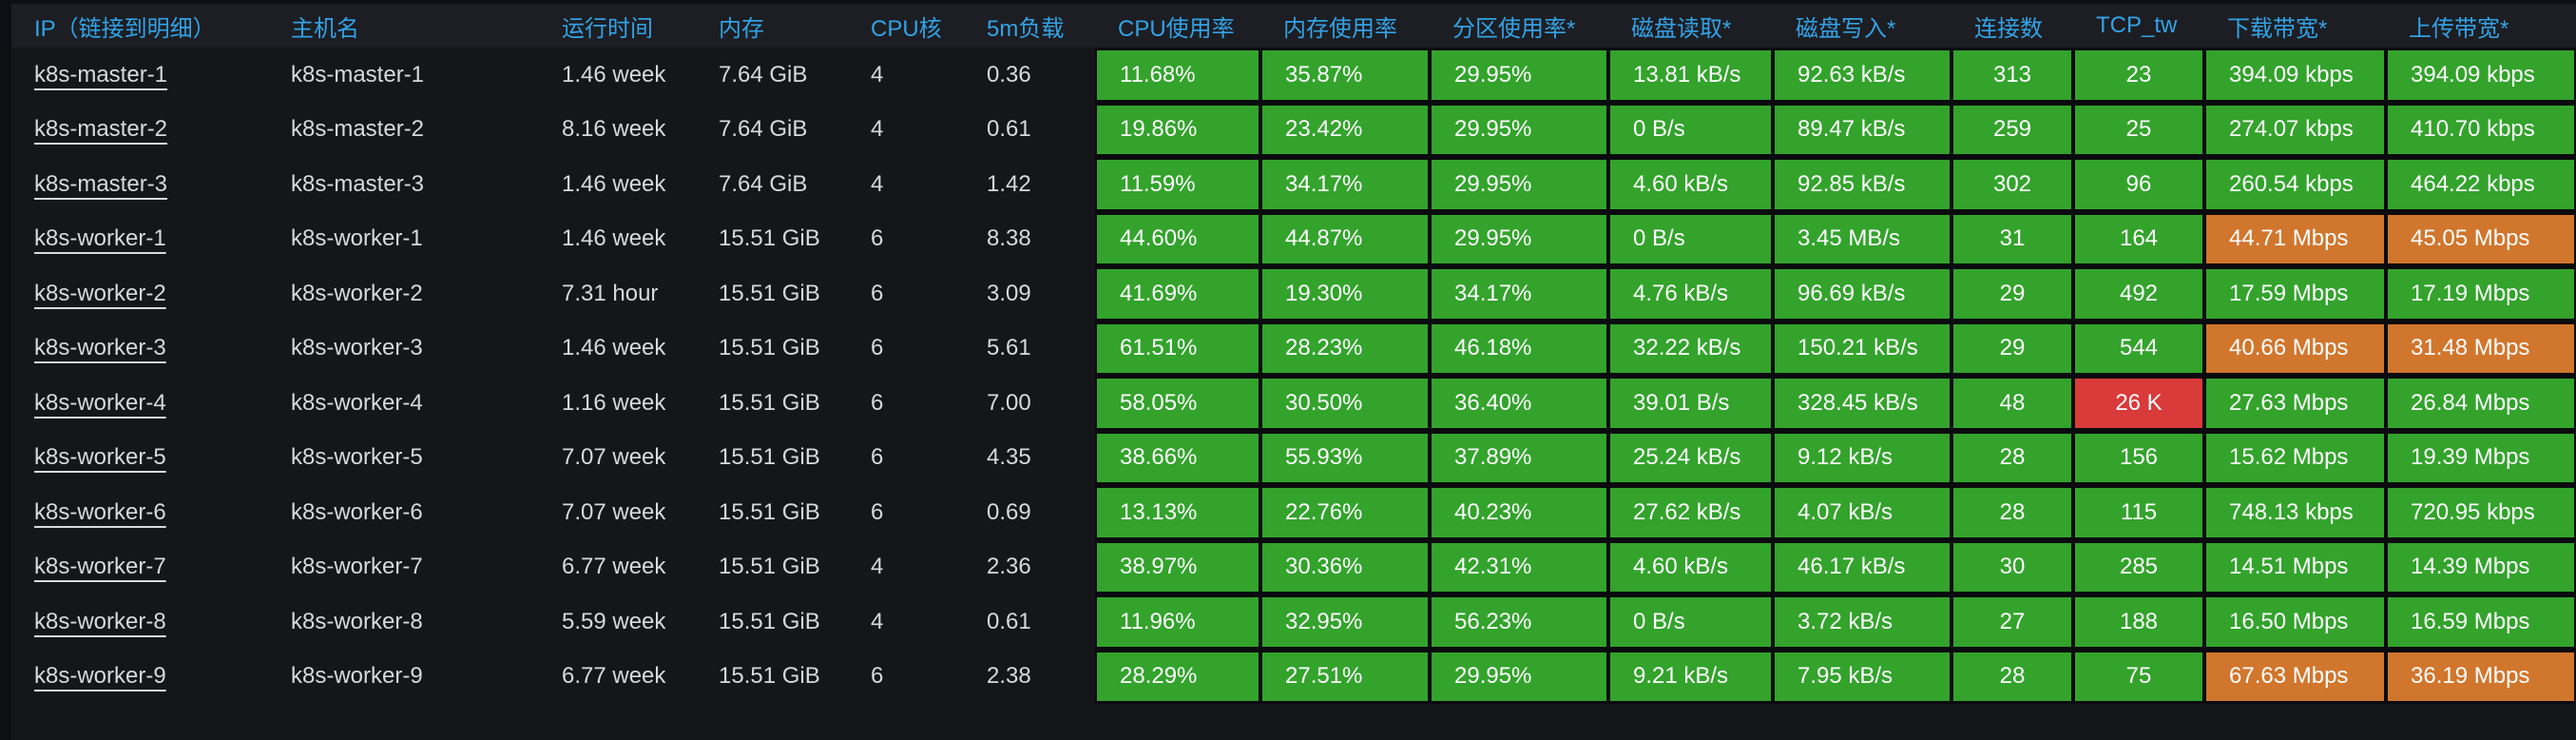 The width and height of the screenshot is (2576, 740). What do you see at coordinates (906, 566) in the screenshot?
I see `cell-cpu-cores: 4` at bounding box center [906, 566].